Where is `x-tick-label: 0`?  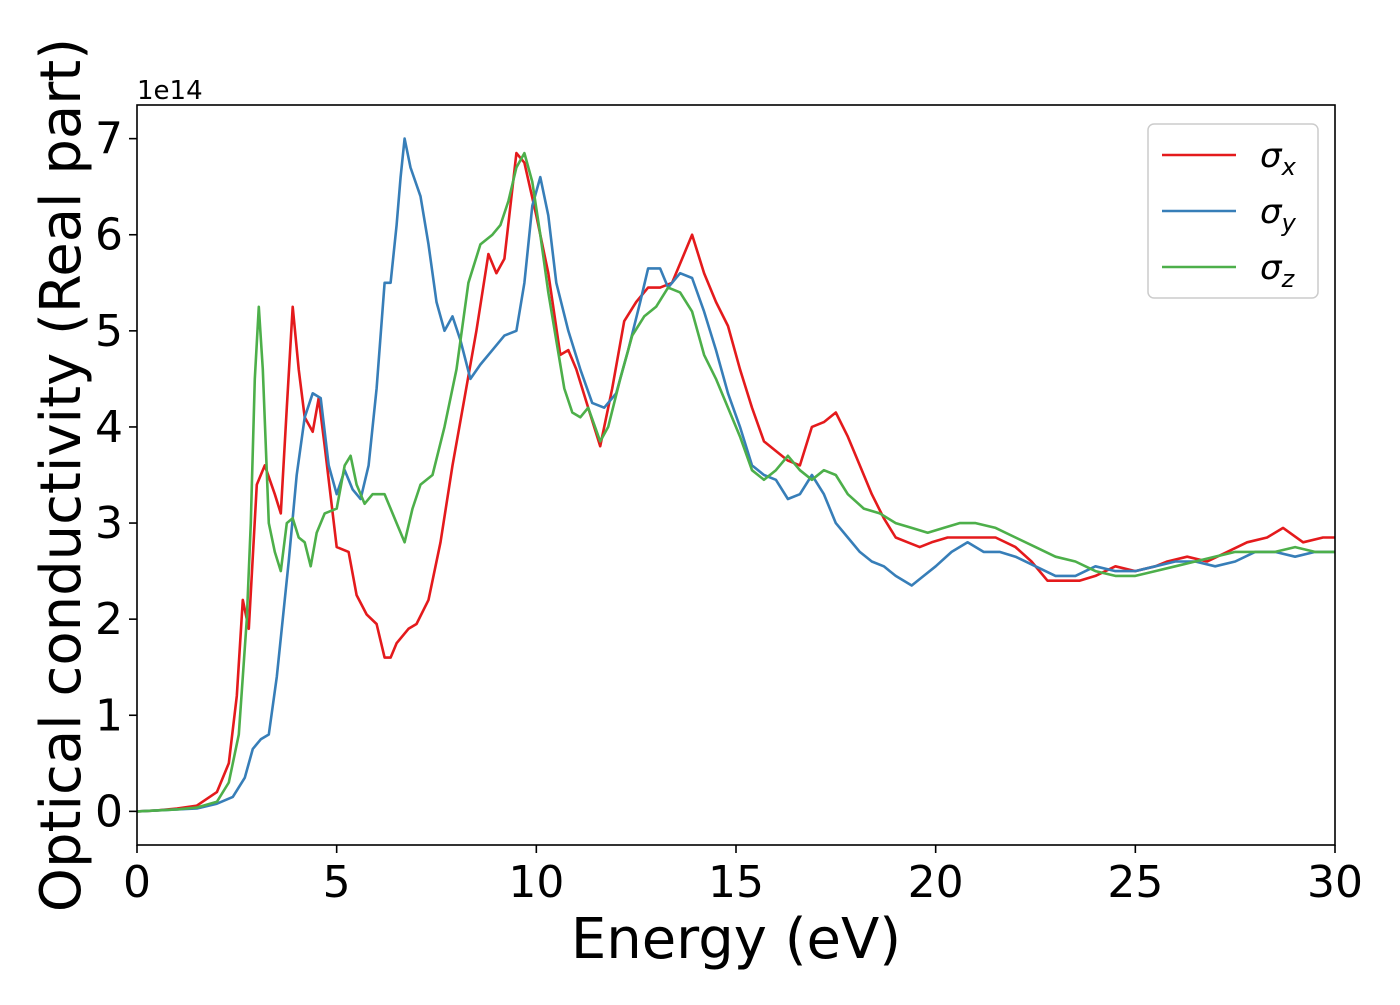 x-tick-label: 0 is located at coordinates (137, 882).